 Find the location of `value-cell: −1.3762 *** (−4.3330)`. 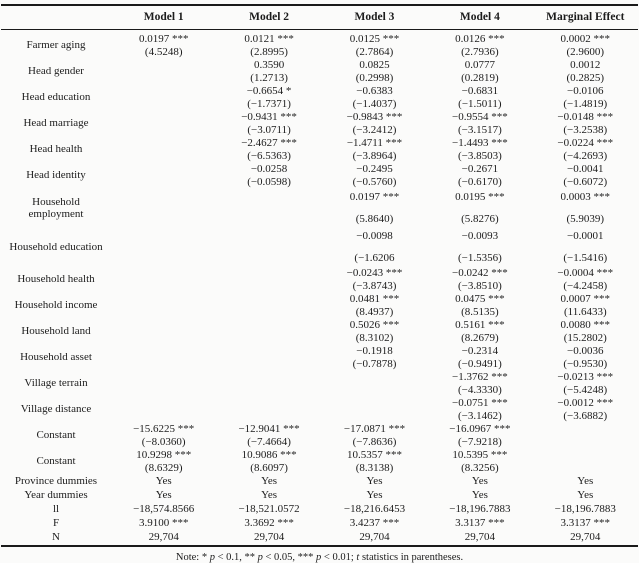

value-cell: −1.3762 *** (−4.3330) is located at coordinates (479, 384).